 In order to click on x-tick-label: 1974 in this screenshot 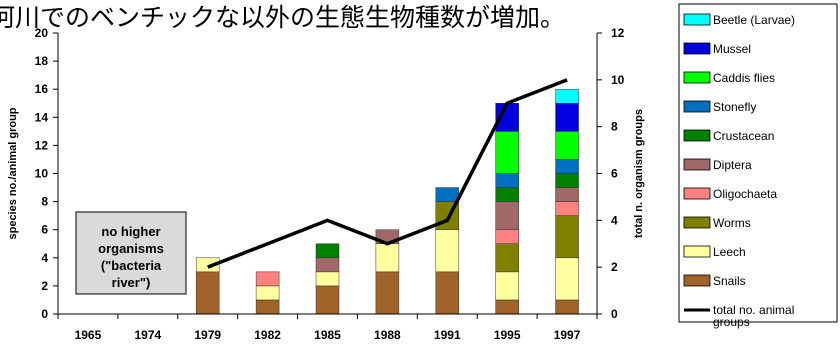, I will do `click(147, 335)`.